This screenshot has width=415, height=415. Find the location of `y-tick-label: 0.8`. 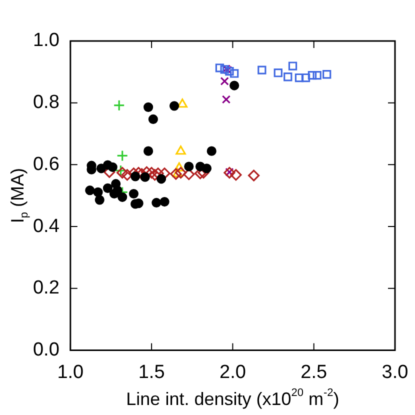

y-tick-label: 0.8 is located at coordinates (46, 103).